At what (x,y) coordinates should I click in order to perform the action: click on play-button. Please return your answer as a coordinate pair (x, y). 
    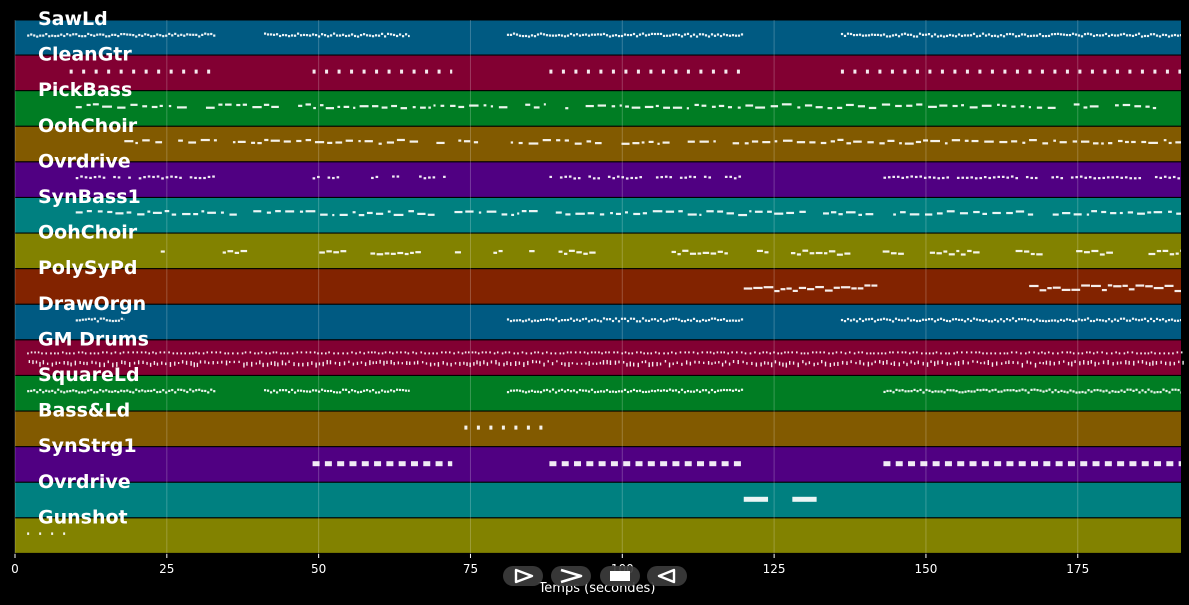
    Looking at the image, I should click on (523, 576).